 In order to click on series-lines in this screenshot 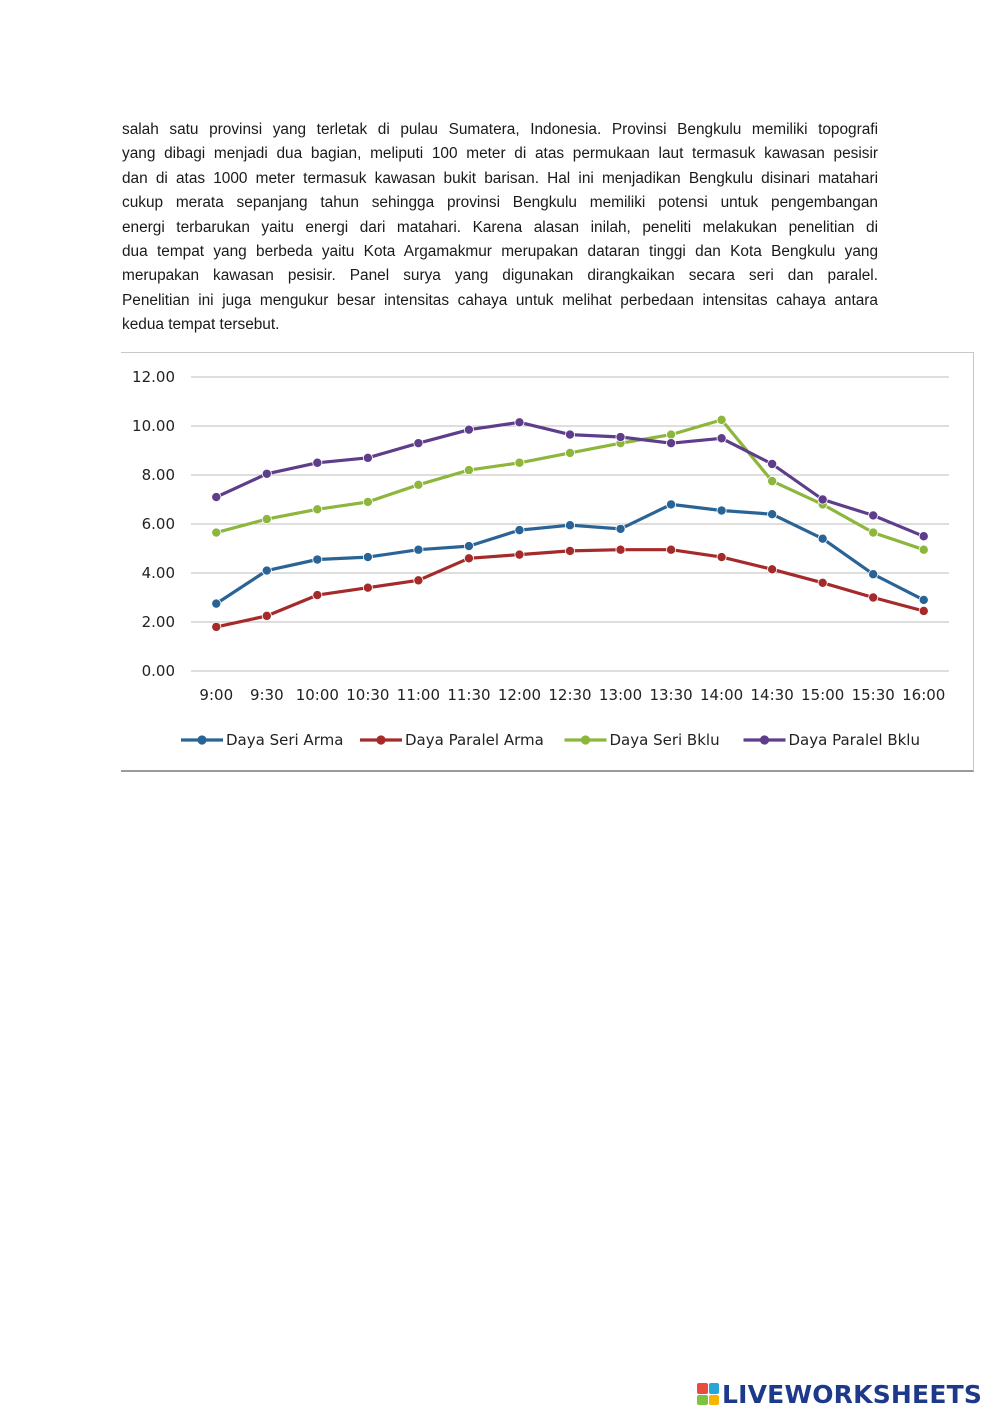, I will do `click(570, 523)`.